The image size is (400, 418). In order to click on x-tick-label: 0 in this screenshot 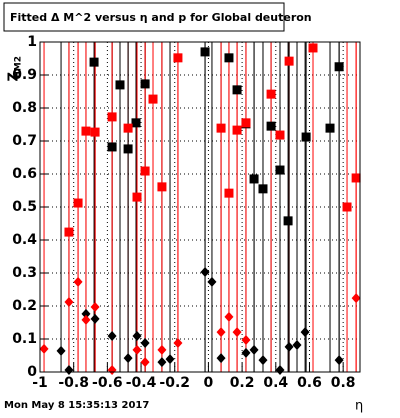, I will do `click(209, 383)`.